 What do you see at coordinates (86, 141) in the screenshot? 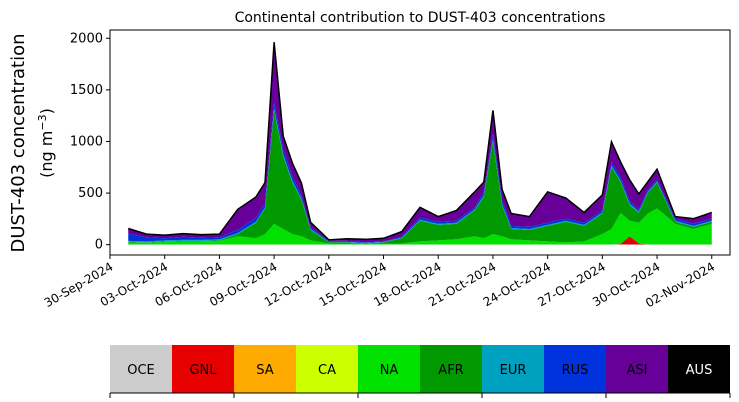
I see `y-tick-label: 1000` at bounding box center [86, 141].